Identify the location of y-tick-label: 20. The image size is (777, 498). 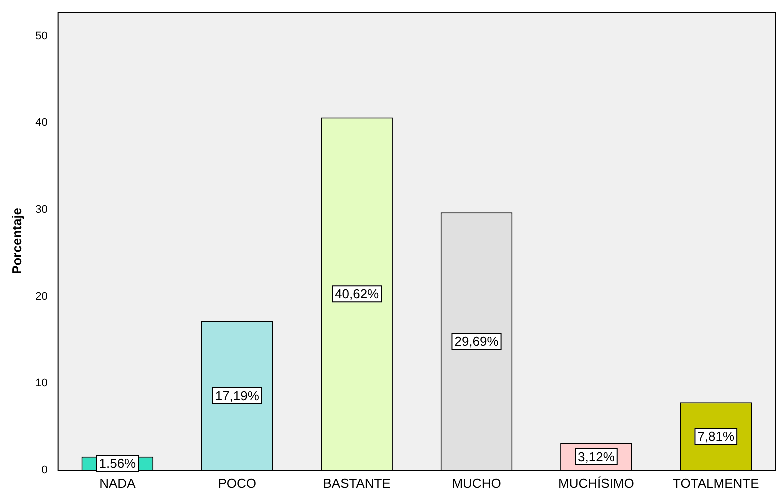
(42, 296).